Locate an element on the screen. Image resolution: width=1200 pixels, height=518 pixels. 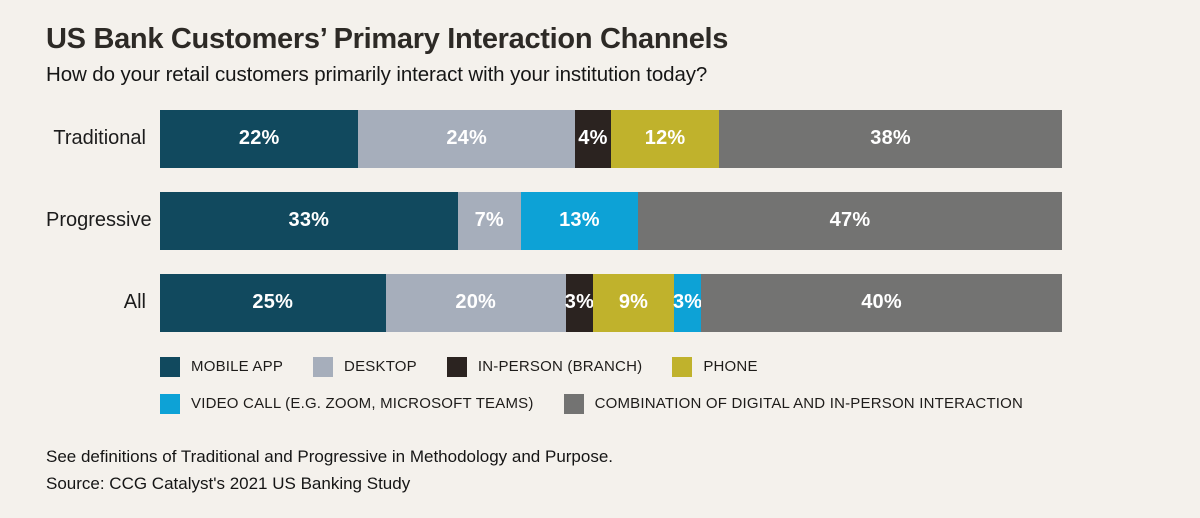
legend-item: MOBILE APP is located at coordinates (222, 366).